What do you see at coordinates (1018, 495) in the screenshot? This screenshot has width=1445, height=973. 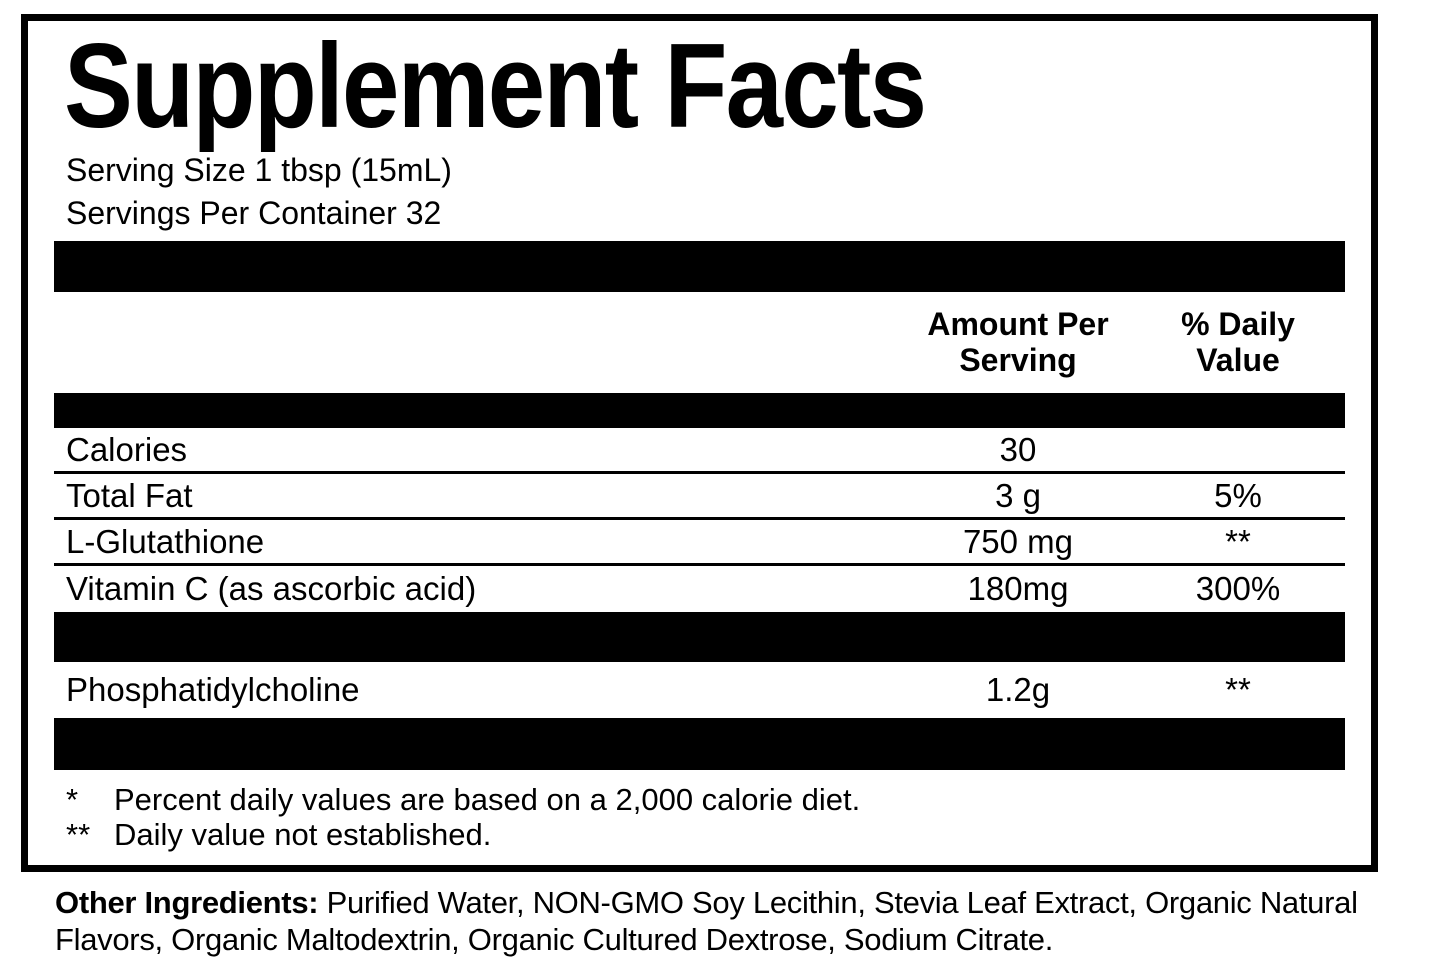 I see `nutrient-amount: 3 g` at bounding box center [1018, 495].